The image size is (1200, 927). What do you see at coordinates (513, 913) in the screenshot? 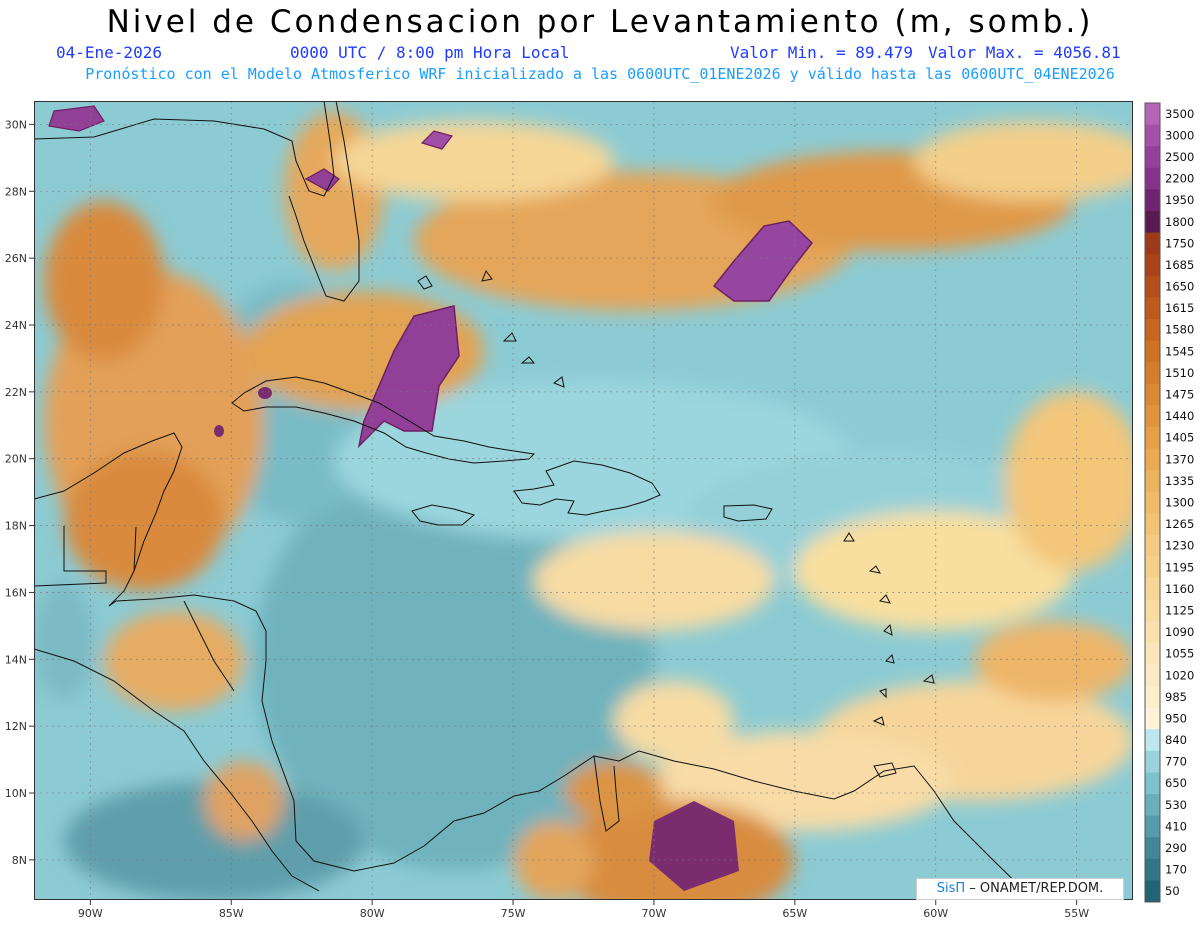
I see `lon-tick-label: 75W` at bounding box center [513, 913].